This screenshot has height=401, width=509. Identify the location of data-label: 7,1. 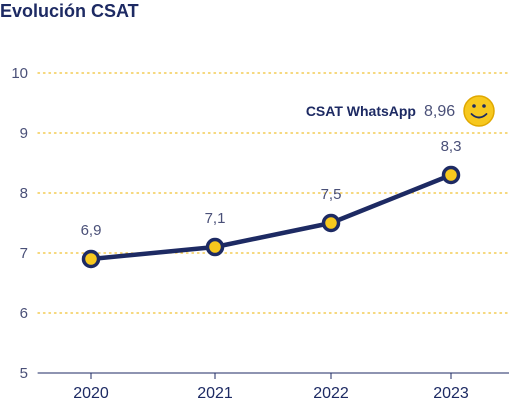
(215, 218).